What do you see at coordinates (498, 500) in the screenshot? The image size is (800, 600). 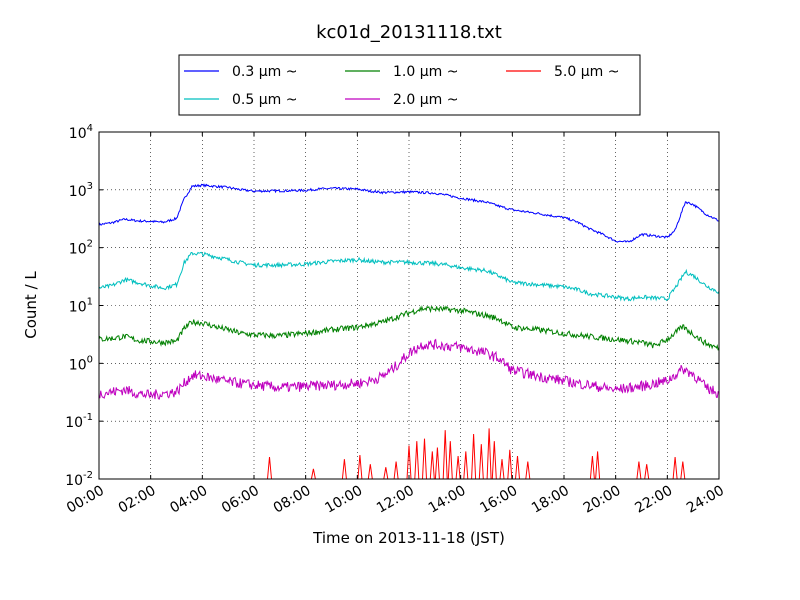 I see `x-tick-label: 16:00` at bounding box center [498, 500].